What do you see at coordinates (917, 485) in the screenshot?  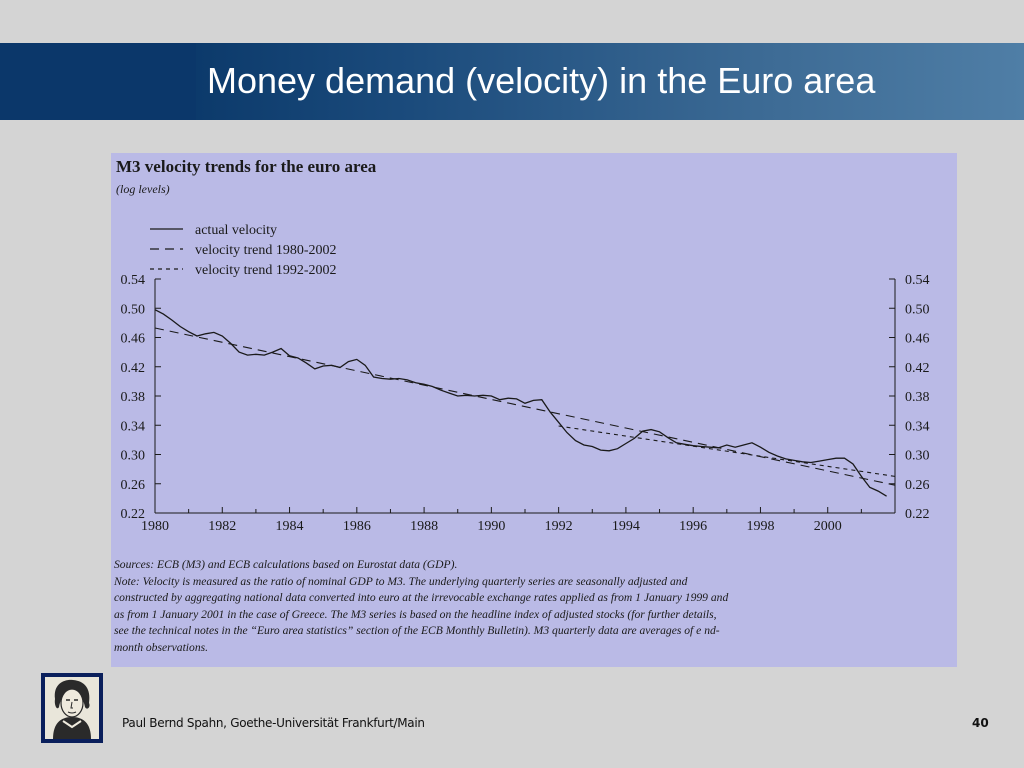 I see `y-tick-label-right: 0.26` at bounding box center [917, 485].